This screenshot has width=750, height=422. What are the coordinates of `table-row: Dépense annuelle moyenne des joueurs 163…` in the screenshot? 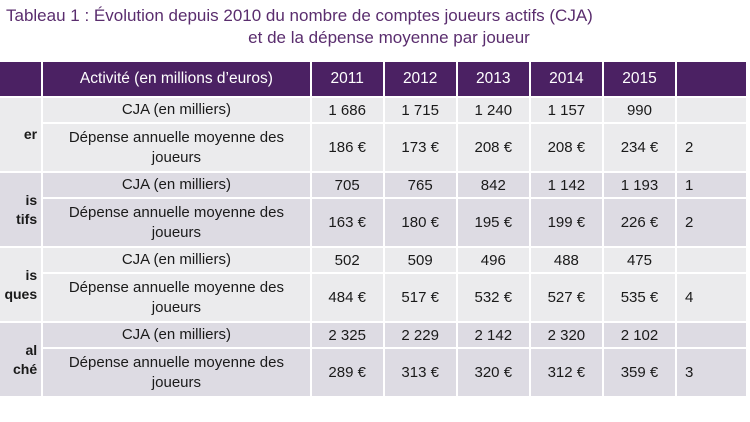 It's located at (374, 223).